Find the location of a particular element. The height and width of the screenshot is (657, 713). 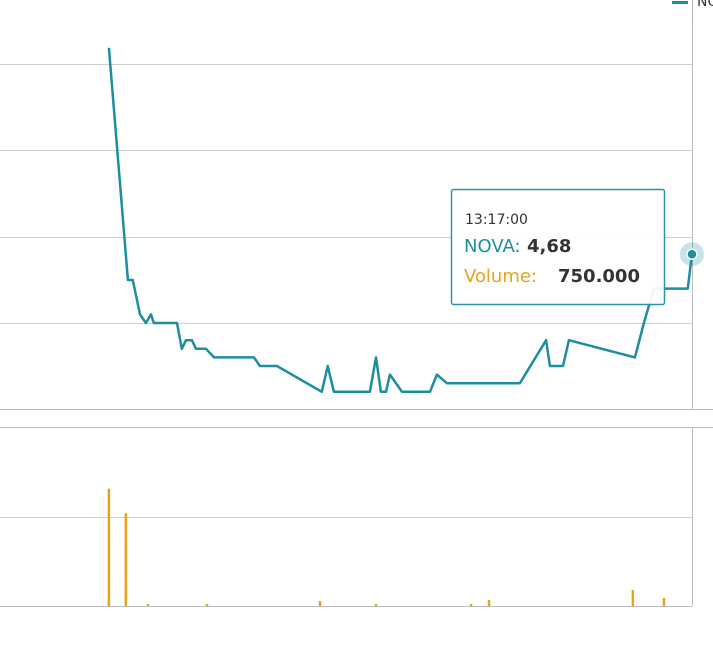

legend-swatch is located at coordinates (680, 2).